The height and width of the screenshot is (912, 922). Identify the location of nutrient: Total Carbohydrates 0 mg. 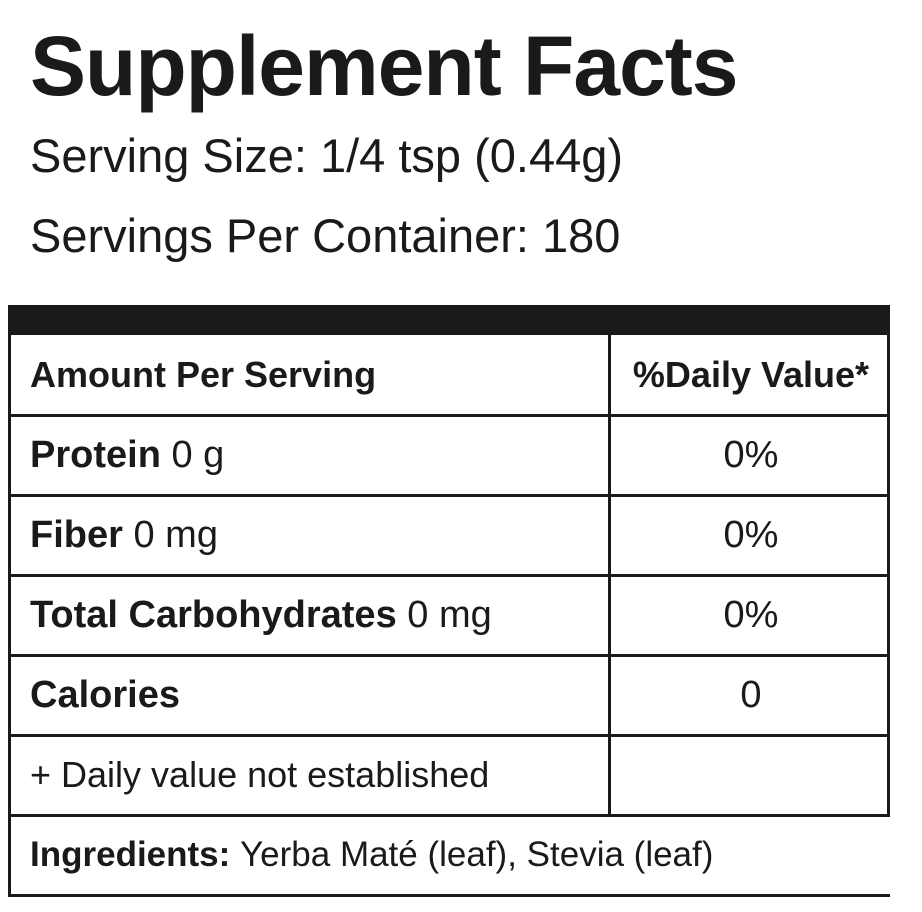
(261, 615).